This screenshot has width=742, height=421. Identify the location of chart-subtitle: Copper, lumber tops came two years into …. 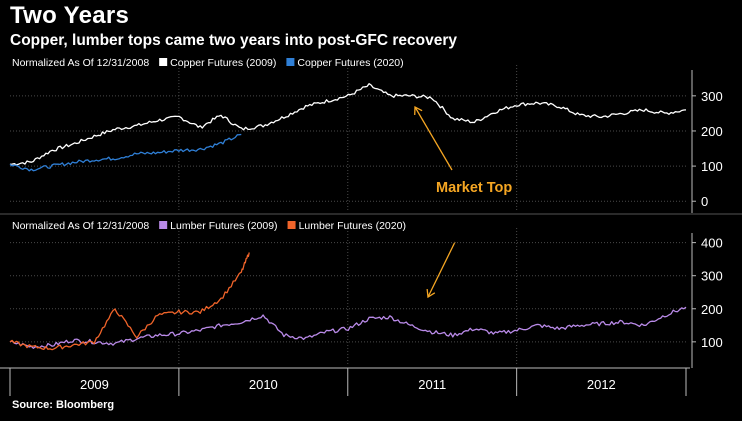
(234, 40).